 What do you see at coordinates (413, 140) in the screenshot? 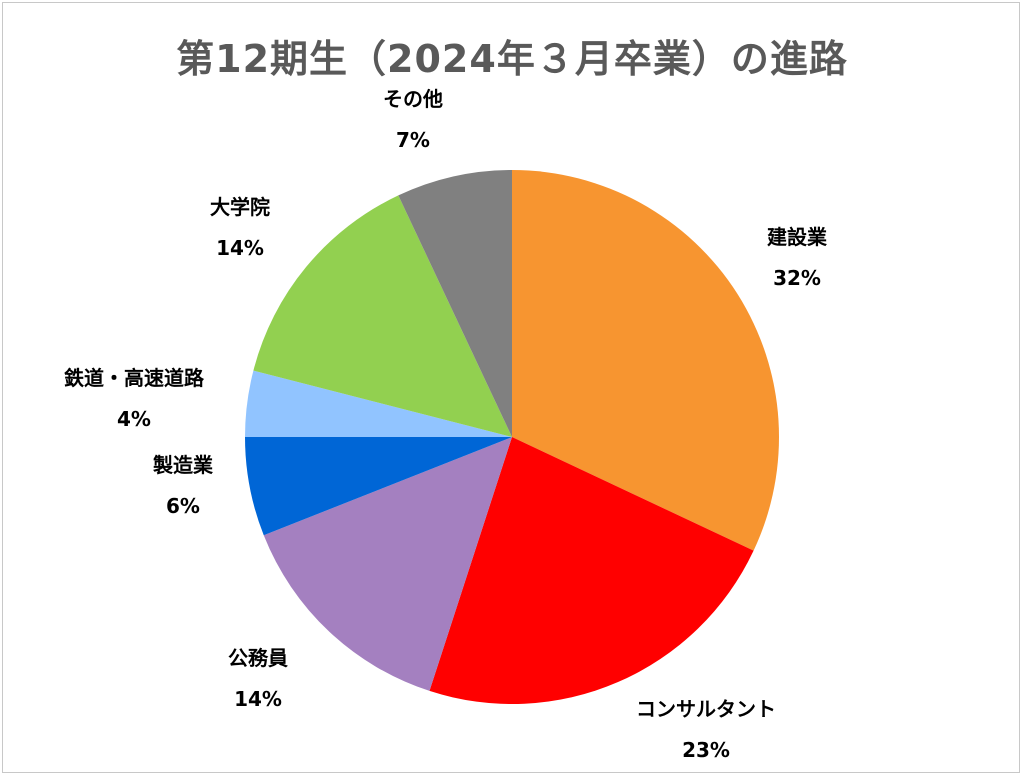
I see `slice-percent-label: 7%` at bounding box center [413, 140].